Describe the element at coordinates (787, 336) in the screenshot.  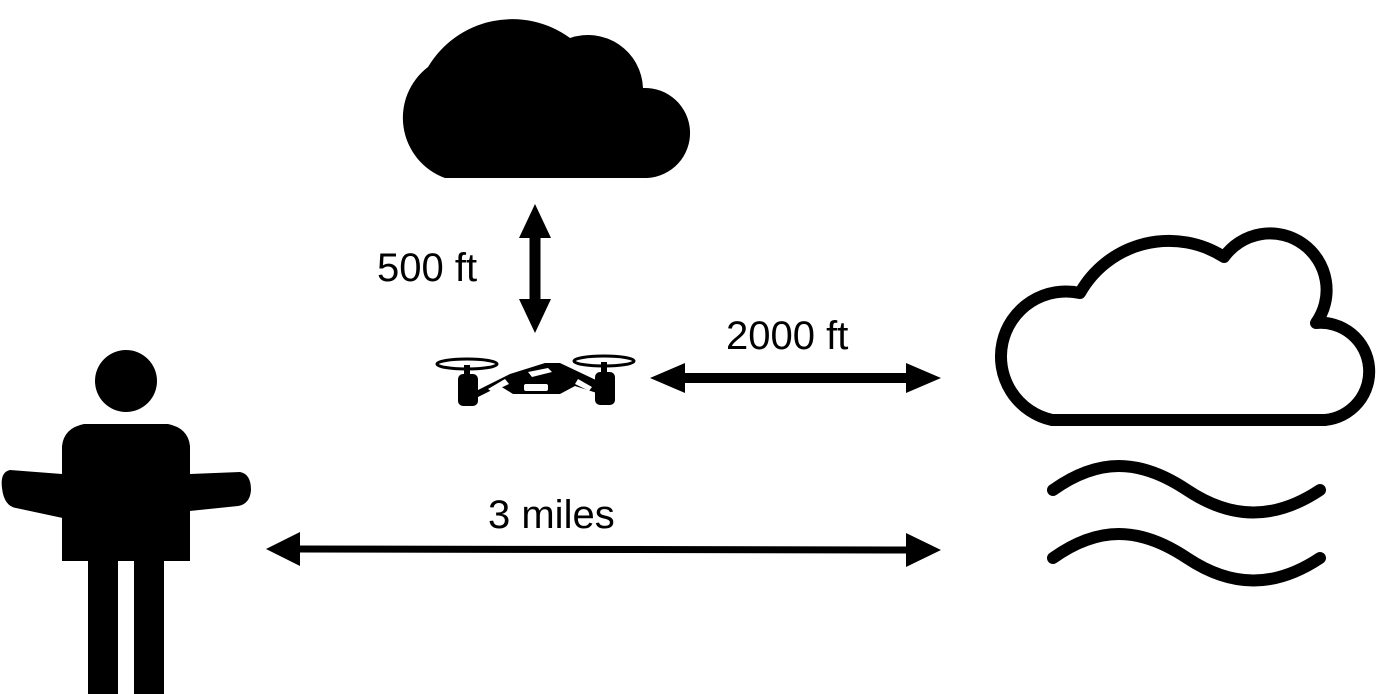
I see `horizontal-distance-label: 2000 ft` at that location.